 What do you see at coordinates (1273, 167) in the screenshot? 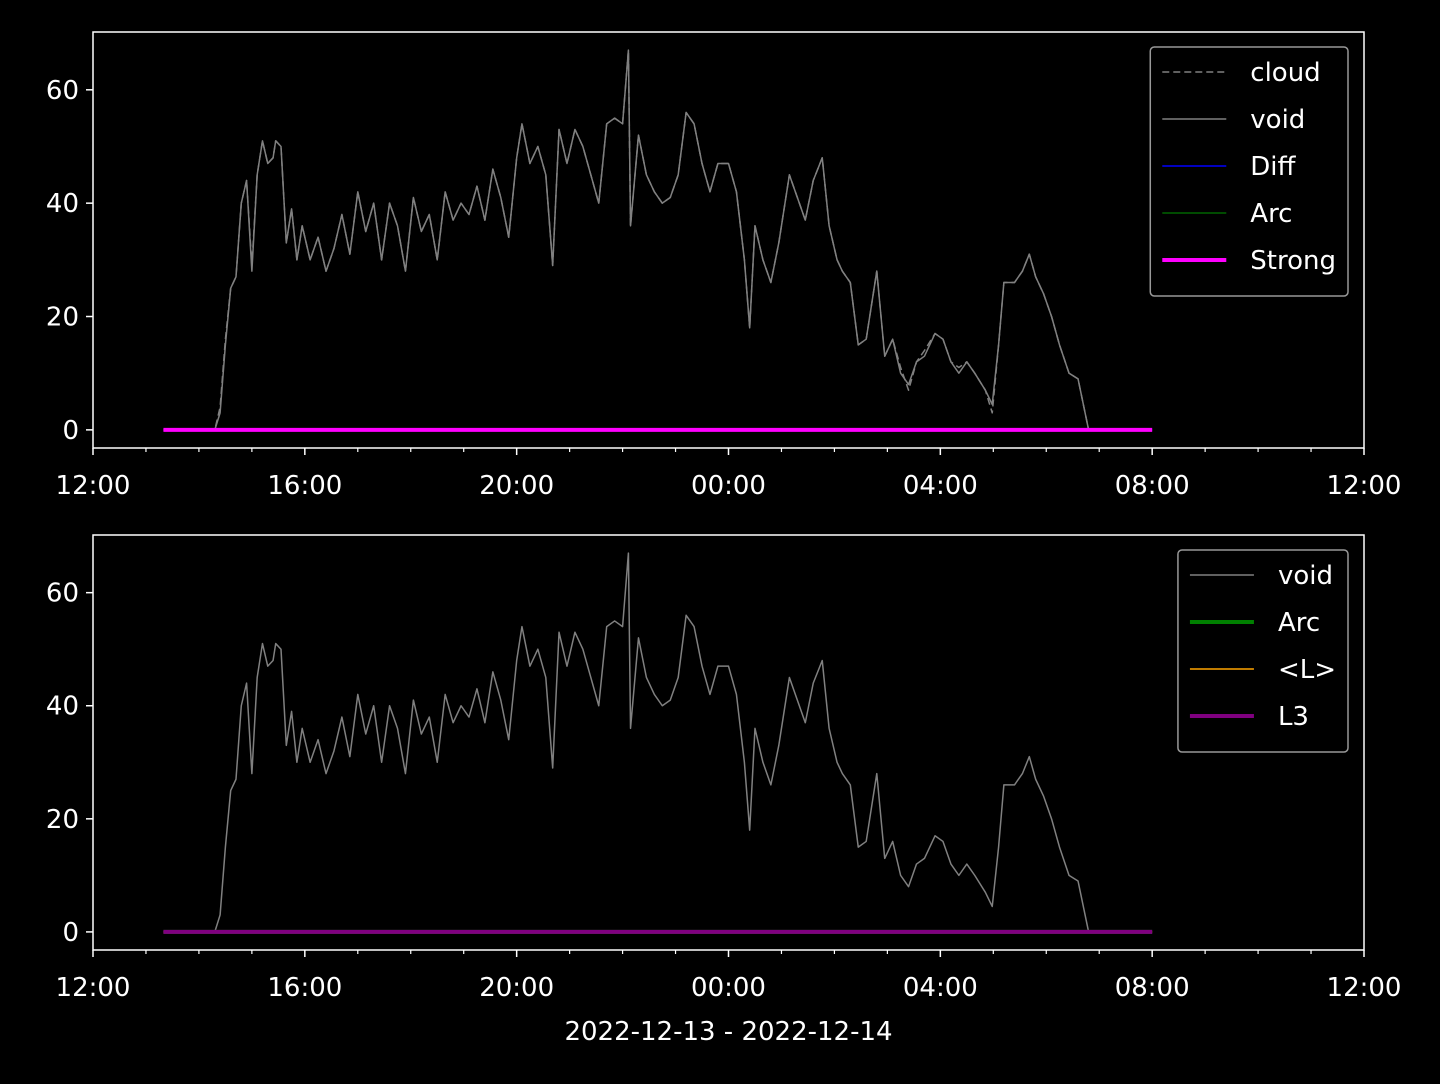
I see `legend-label: Diff` at bounding box center [1273, 167].